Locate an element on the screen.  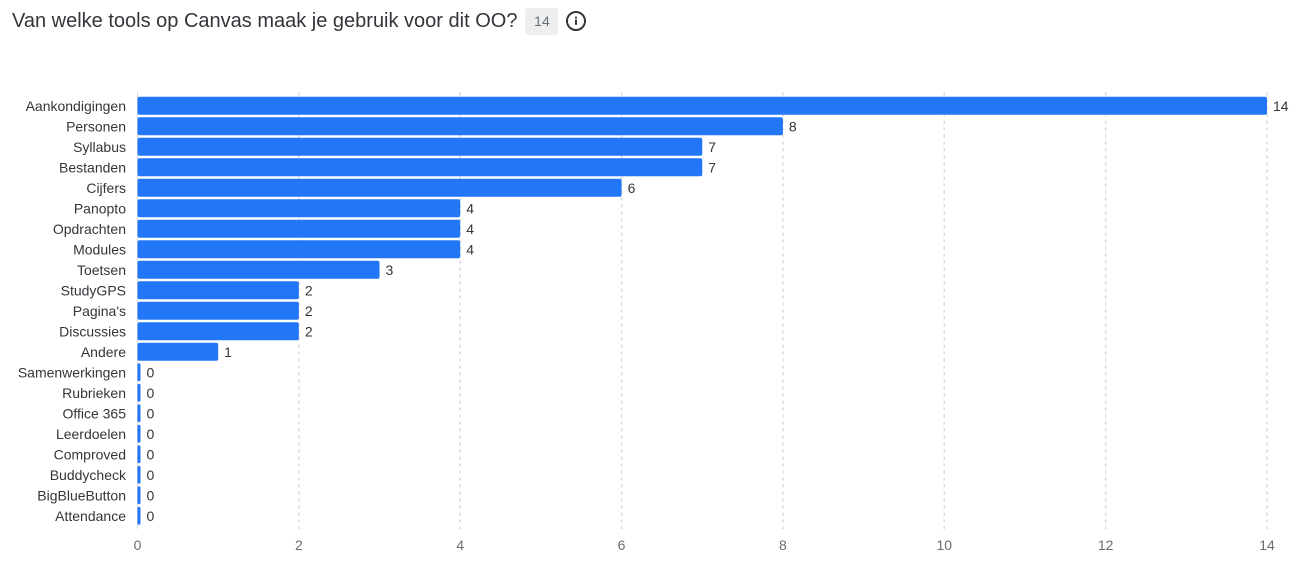
category-label: Attendance is located at coordinates (90, 516).